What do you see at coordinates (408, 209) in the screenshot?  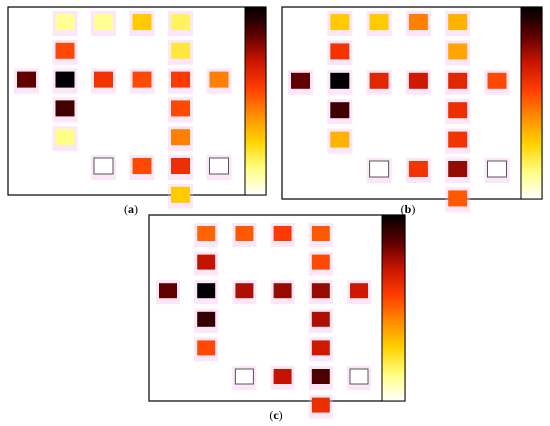 I see `caption-b: (b)` at bounding box center [408, 209].